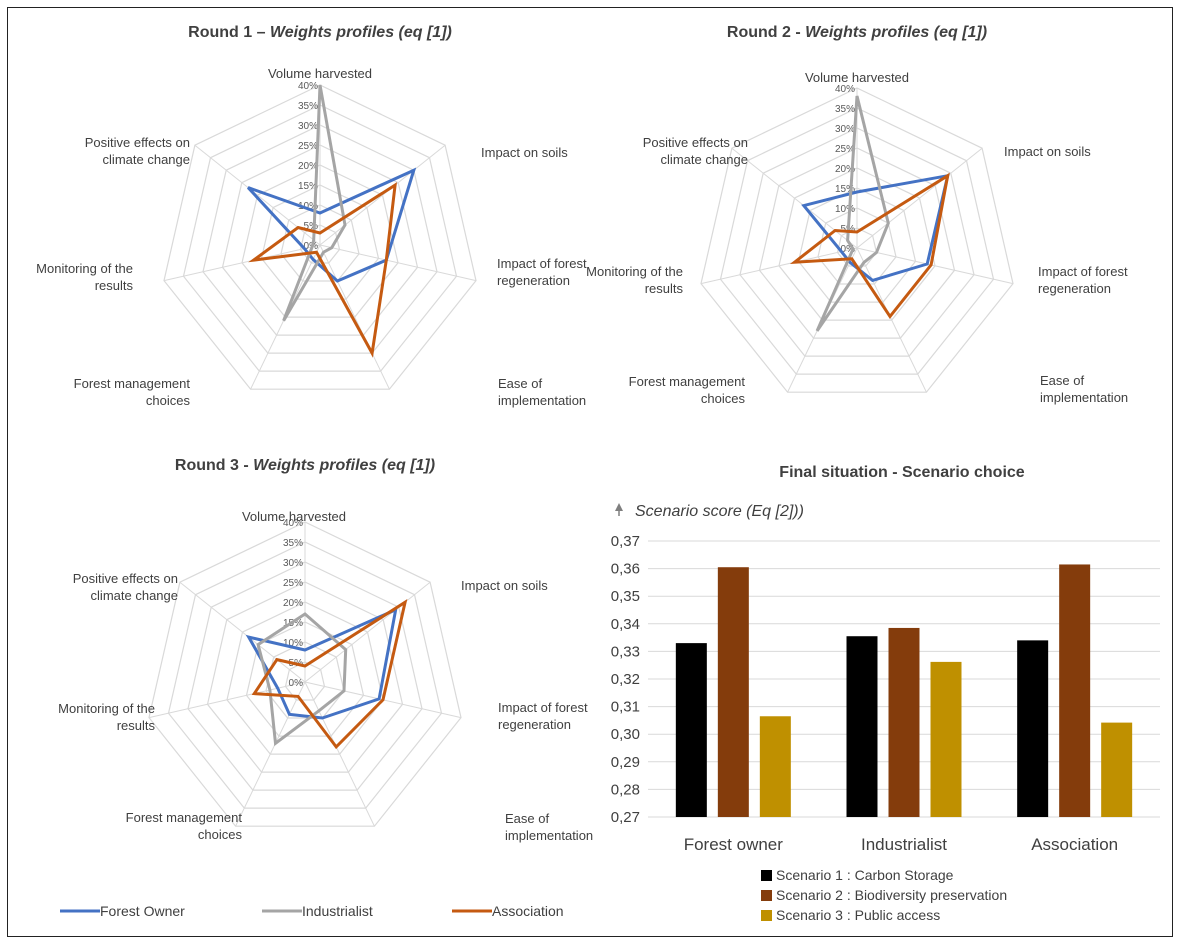  Describe the element at coordinates (1074, 844) in the screenshot. I see `category-label: Association` at that location.